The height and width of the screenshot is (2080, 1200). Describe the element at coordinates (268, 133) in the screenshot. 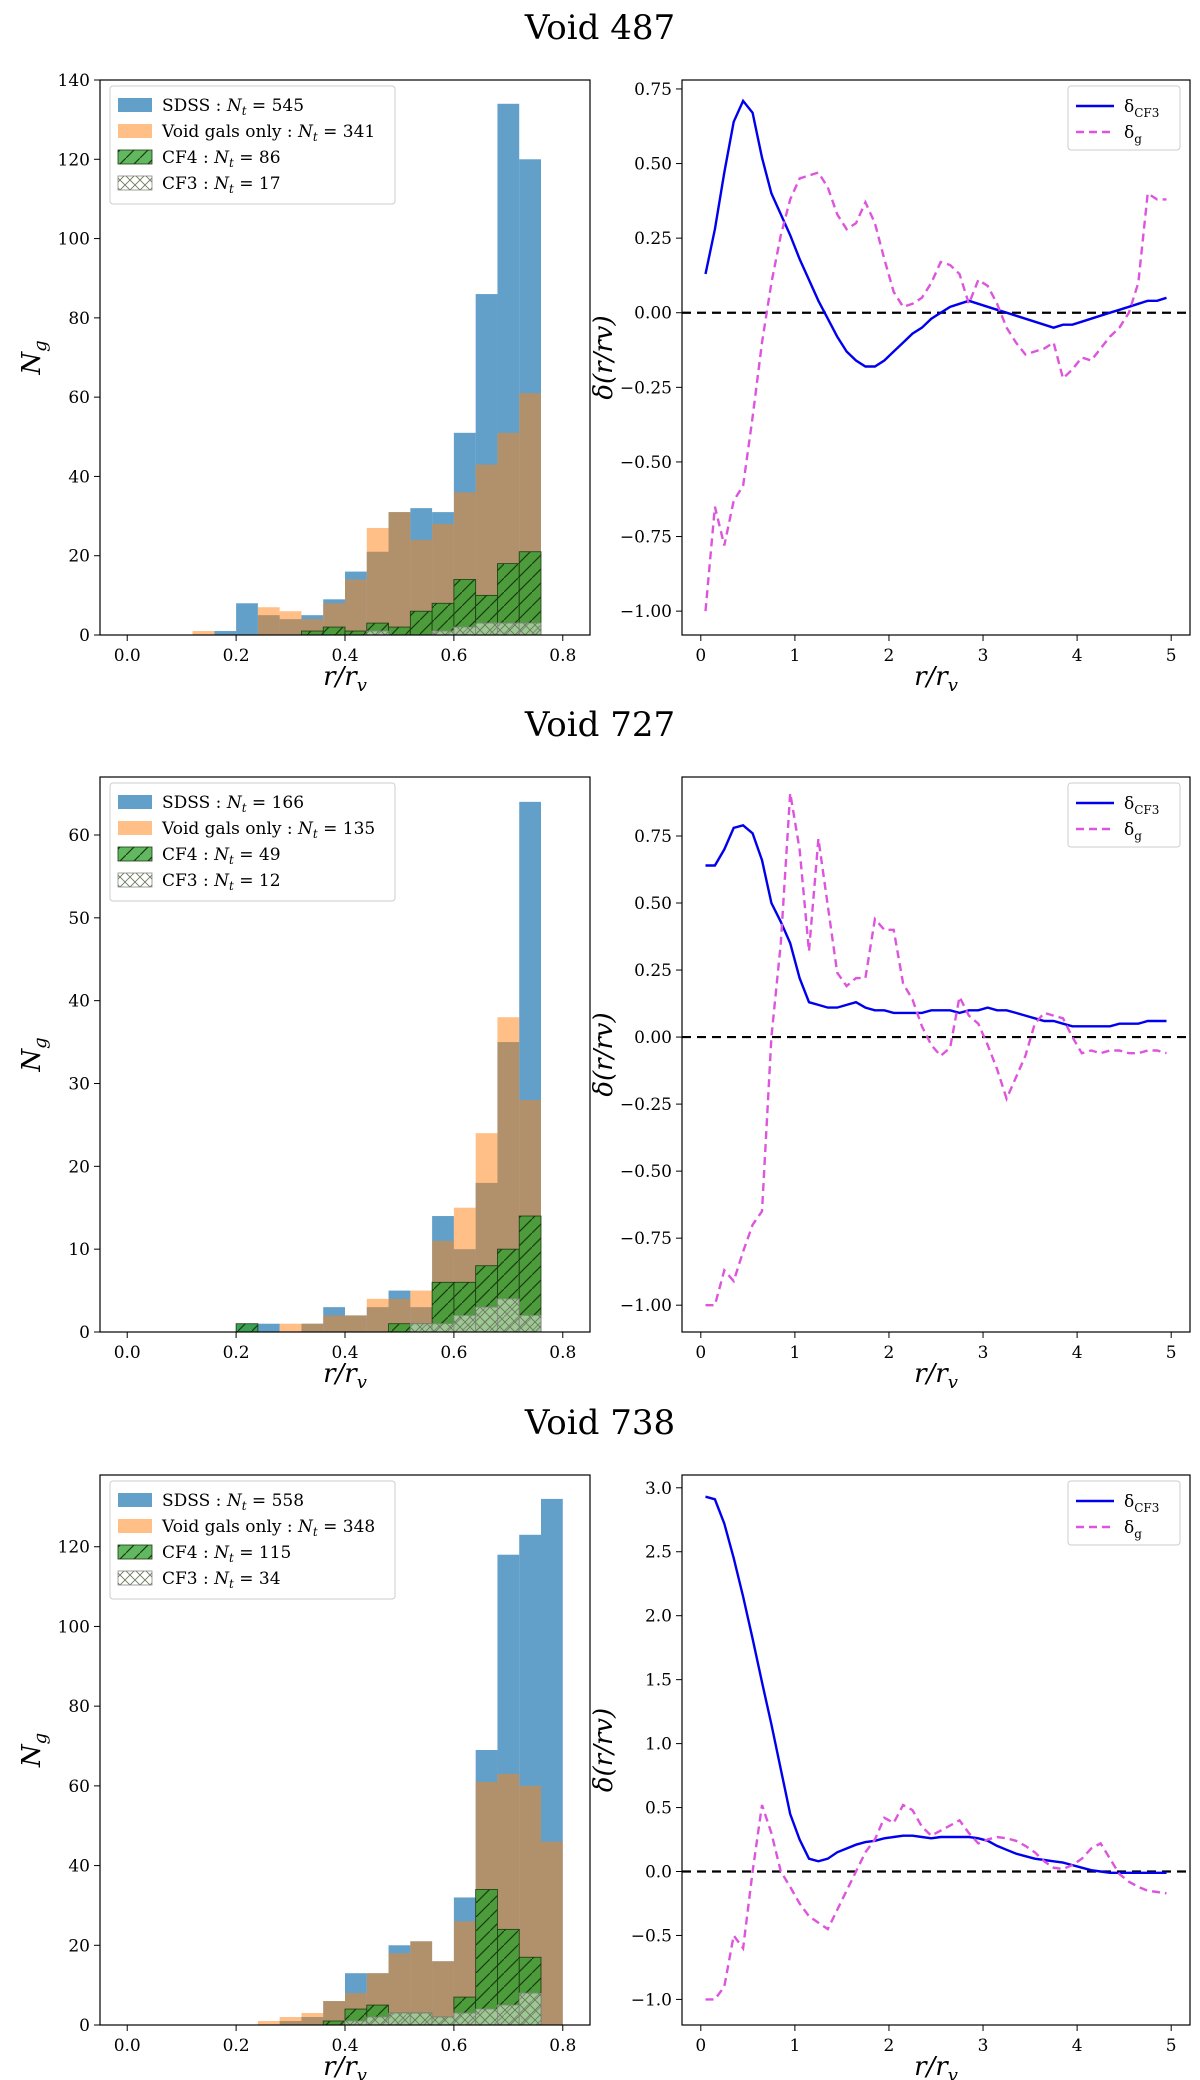

I see `legend-label: Void gals only : Nt = 341` at that location.